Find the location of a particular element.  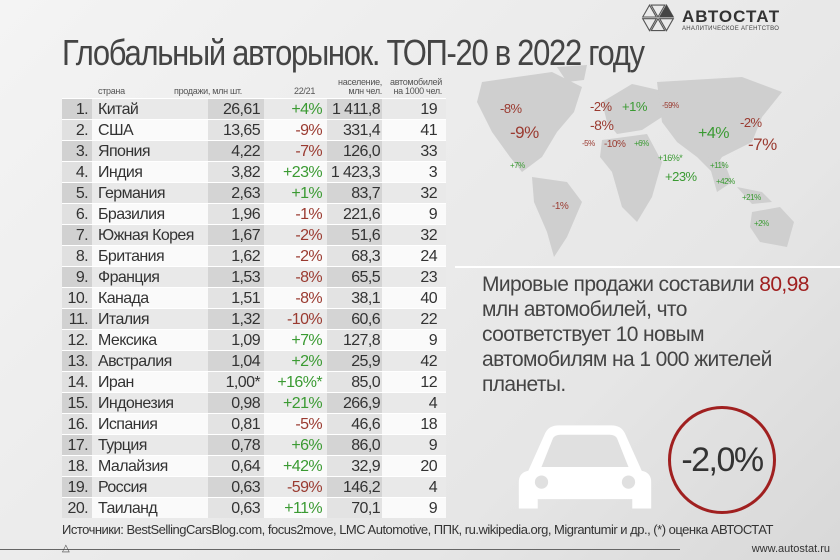

change: +11% is located at coordinates (303, 508).